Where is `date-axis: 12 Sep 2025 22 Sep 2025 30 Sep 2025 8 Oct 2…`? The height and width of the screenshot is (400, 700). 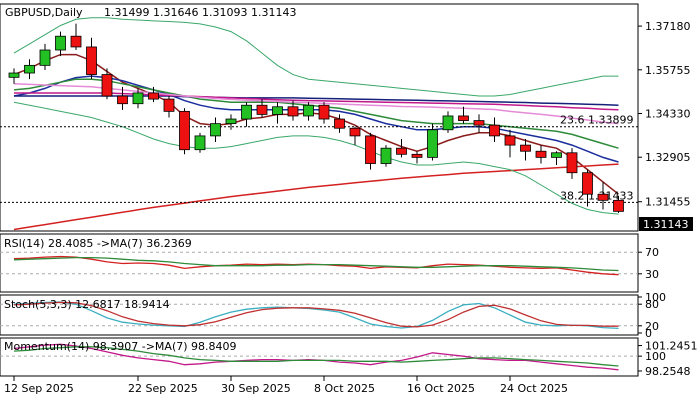
date-axis: 12 Sep 2025 22 Sep 2025 30 Sep 2025 8 Oct 2… is located at coordinates (286, 385).